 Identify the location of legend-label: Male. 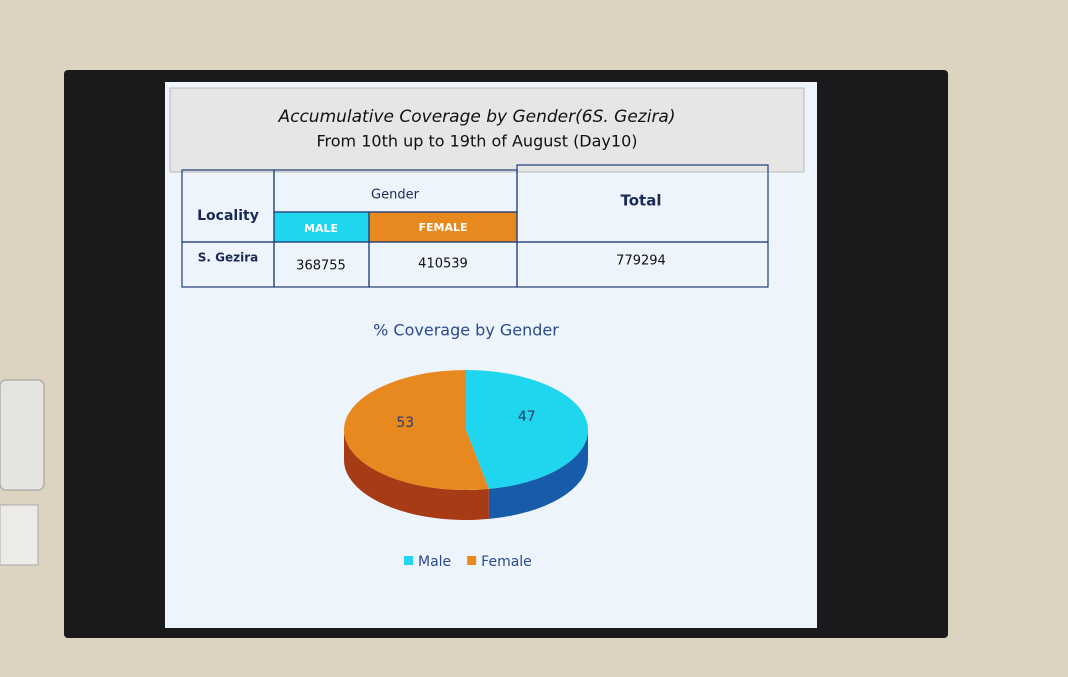
(434, 562).